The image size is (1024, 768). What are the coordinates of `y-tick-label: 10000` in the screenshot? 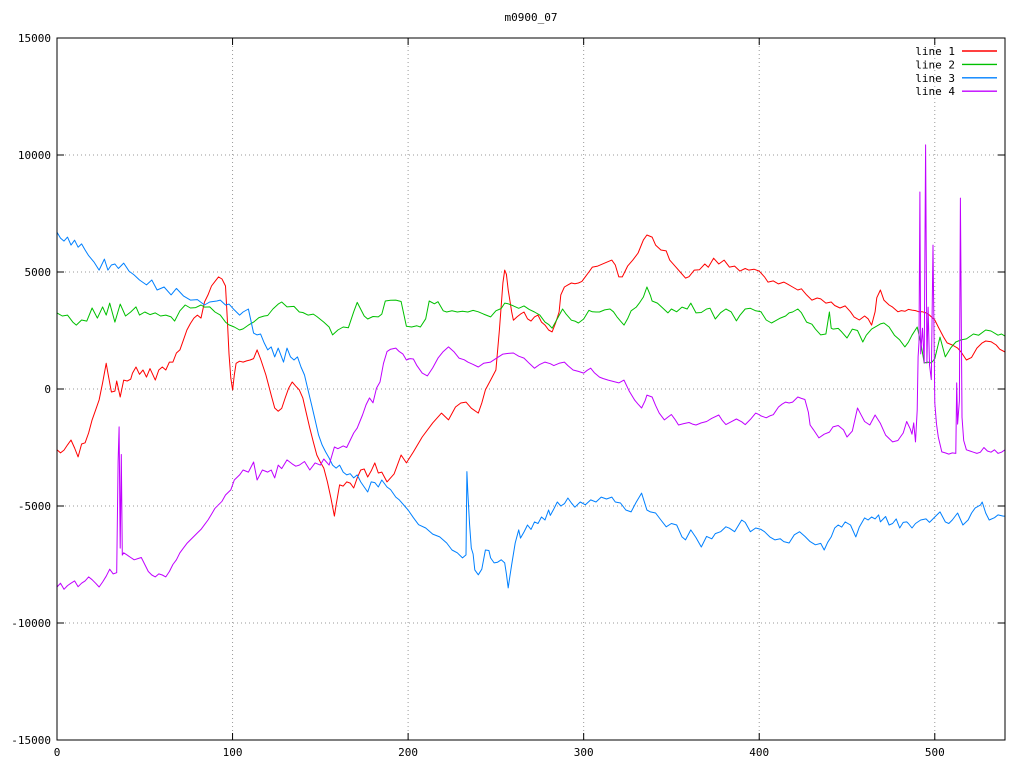 It's located at (34, 155).